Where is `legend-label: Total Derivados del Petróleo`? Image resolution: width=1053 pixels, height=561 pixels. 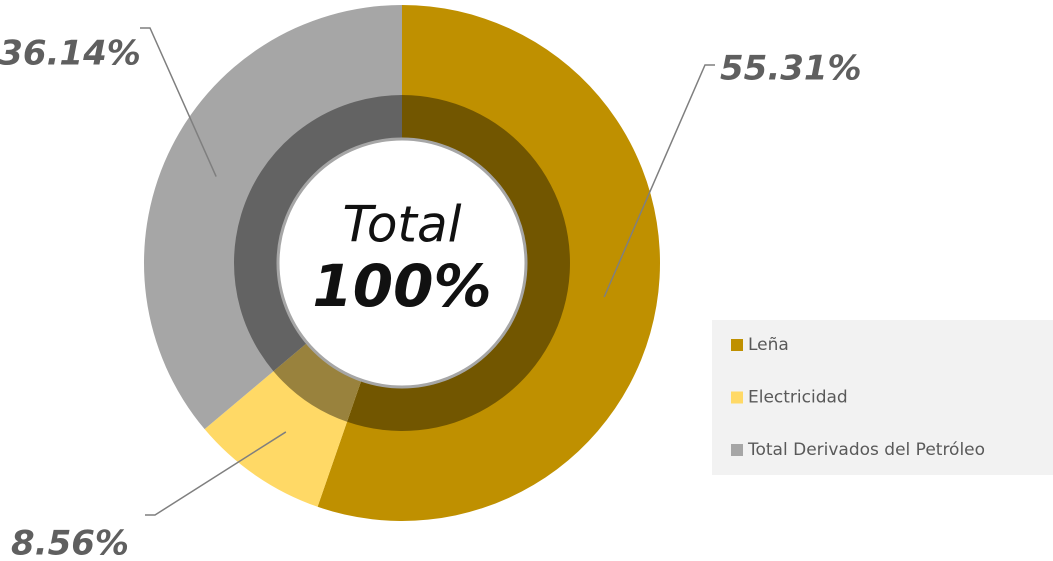
legend-label: Total Derivados del Petróleo is located at coordinates (866, 450).